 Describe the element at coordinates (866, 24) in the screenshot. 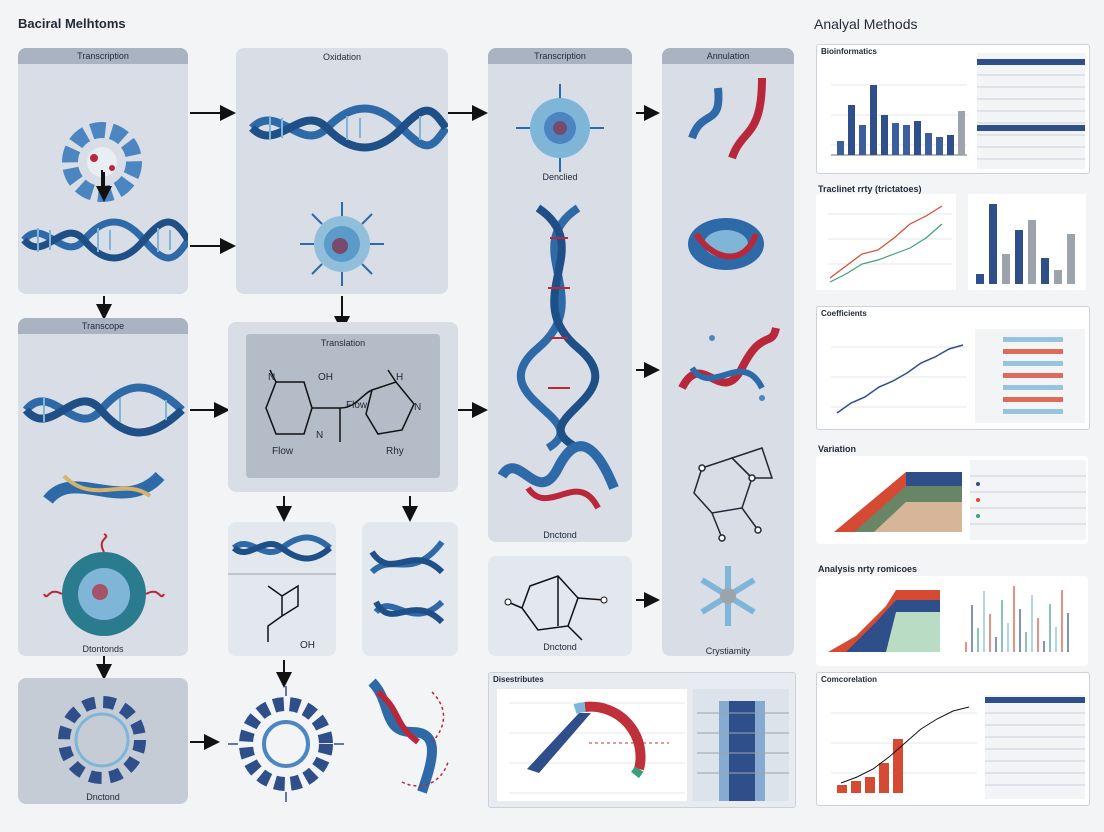

I see `right-section-title: Analyal Methods` at that location.